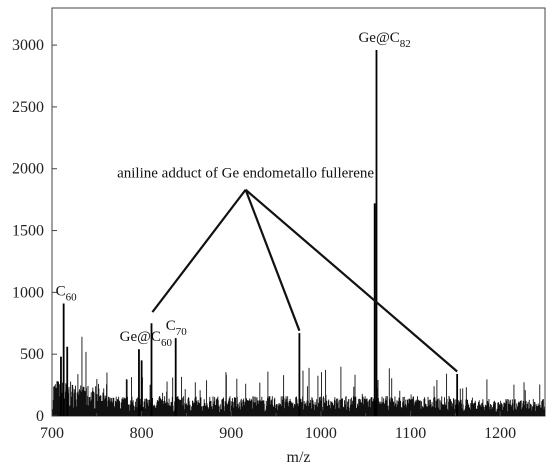 This screenshot has height=474, width=550. I want to click on x-tick-label-1100: 1100, so click(410, 433).